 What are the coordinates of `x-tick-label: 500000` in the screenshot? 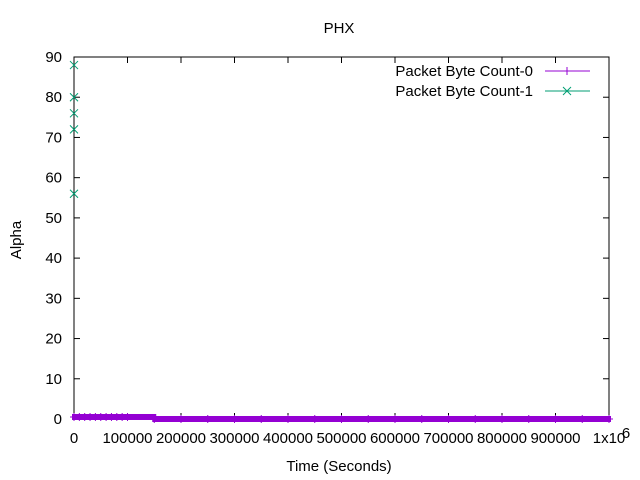 It's located at (341, 438).